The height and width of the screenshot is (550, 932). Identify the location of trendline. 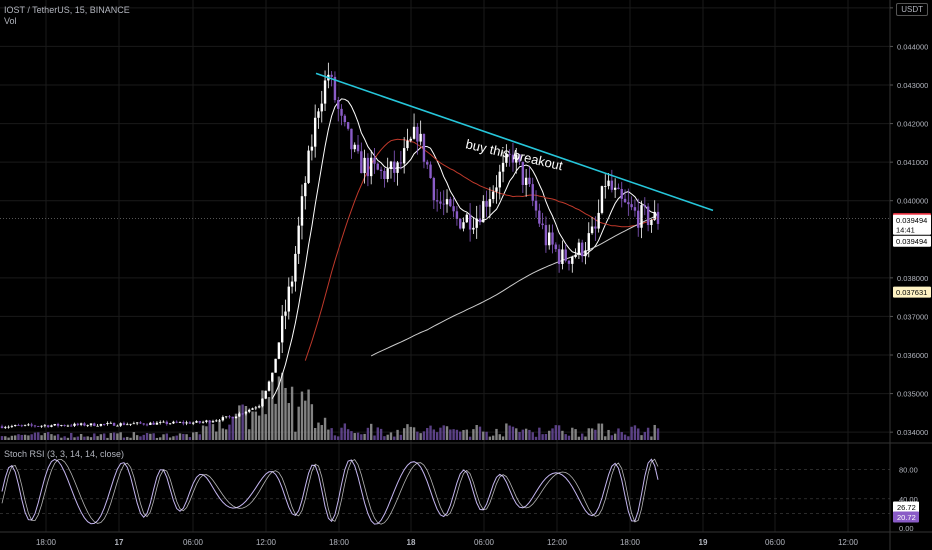
(514, 142).